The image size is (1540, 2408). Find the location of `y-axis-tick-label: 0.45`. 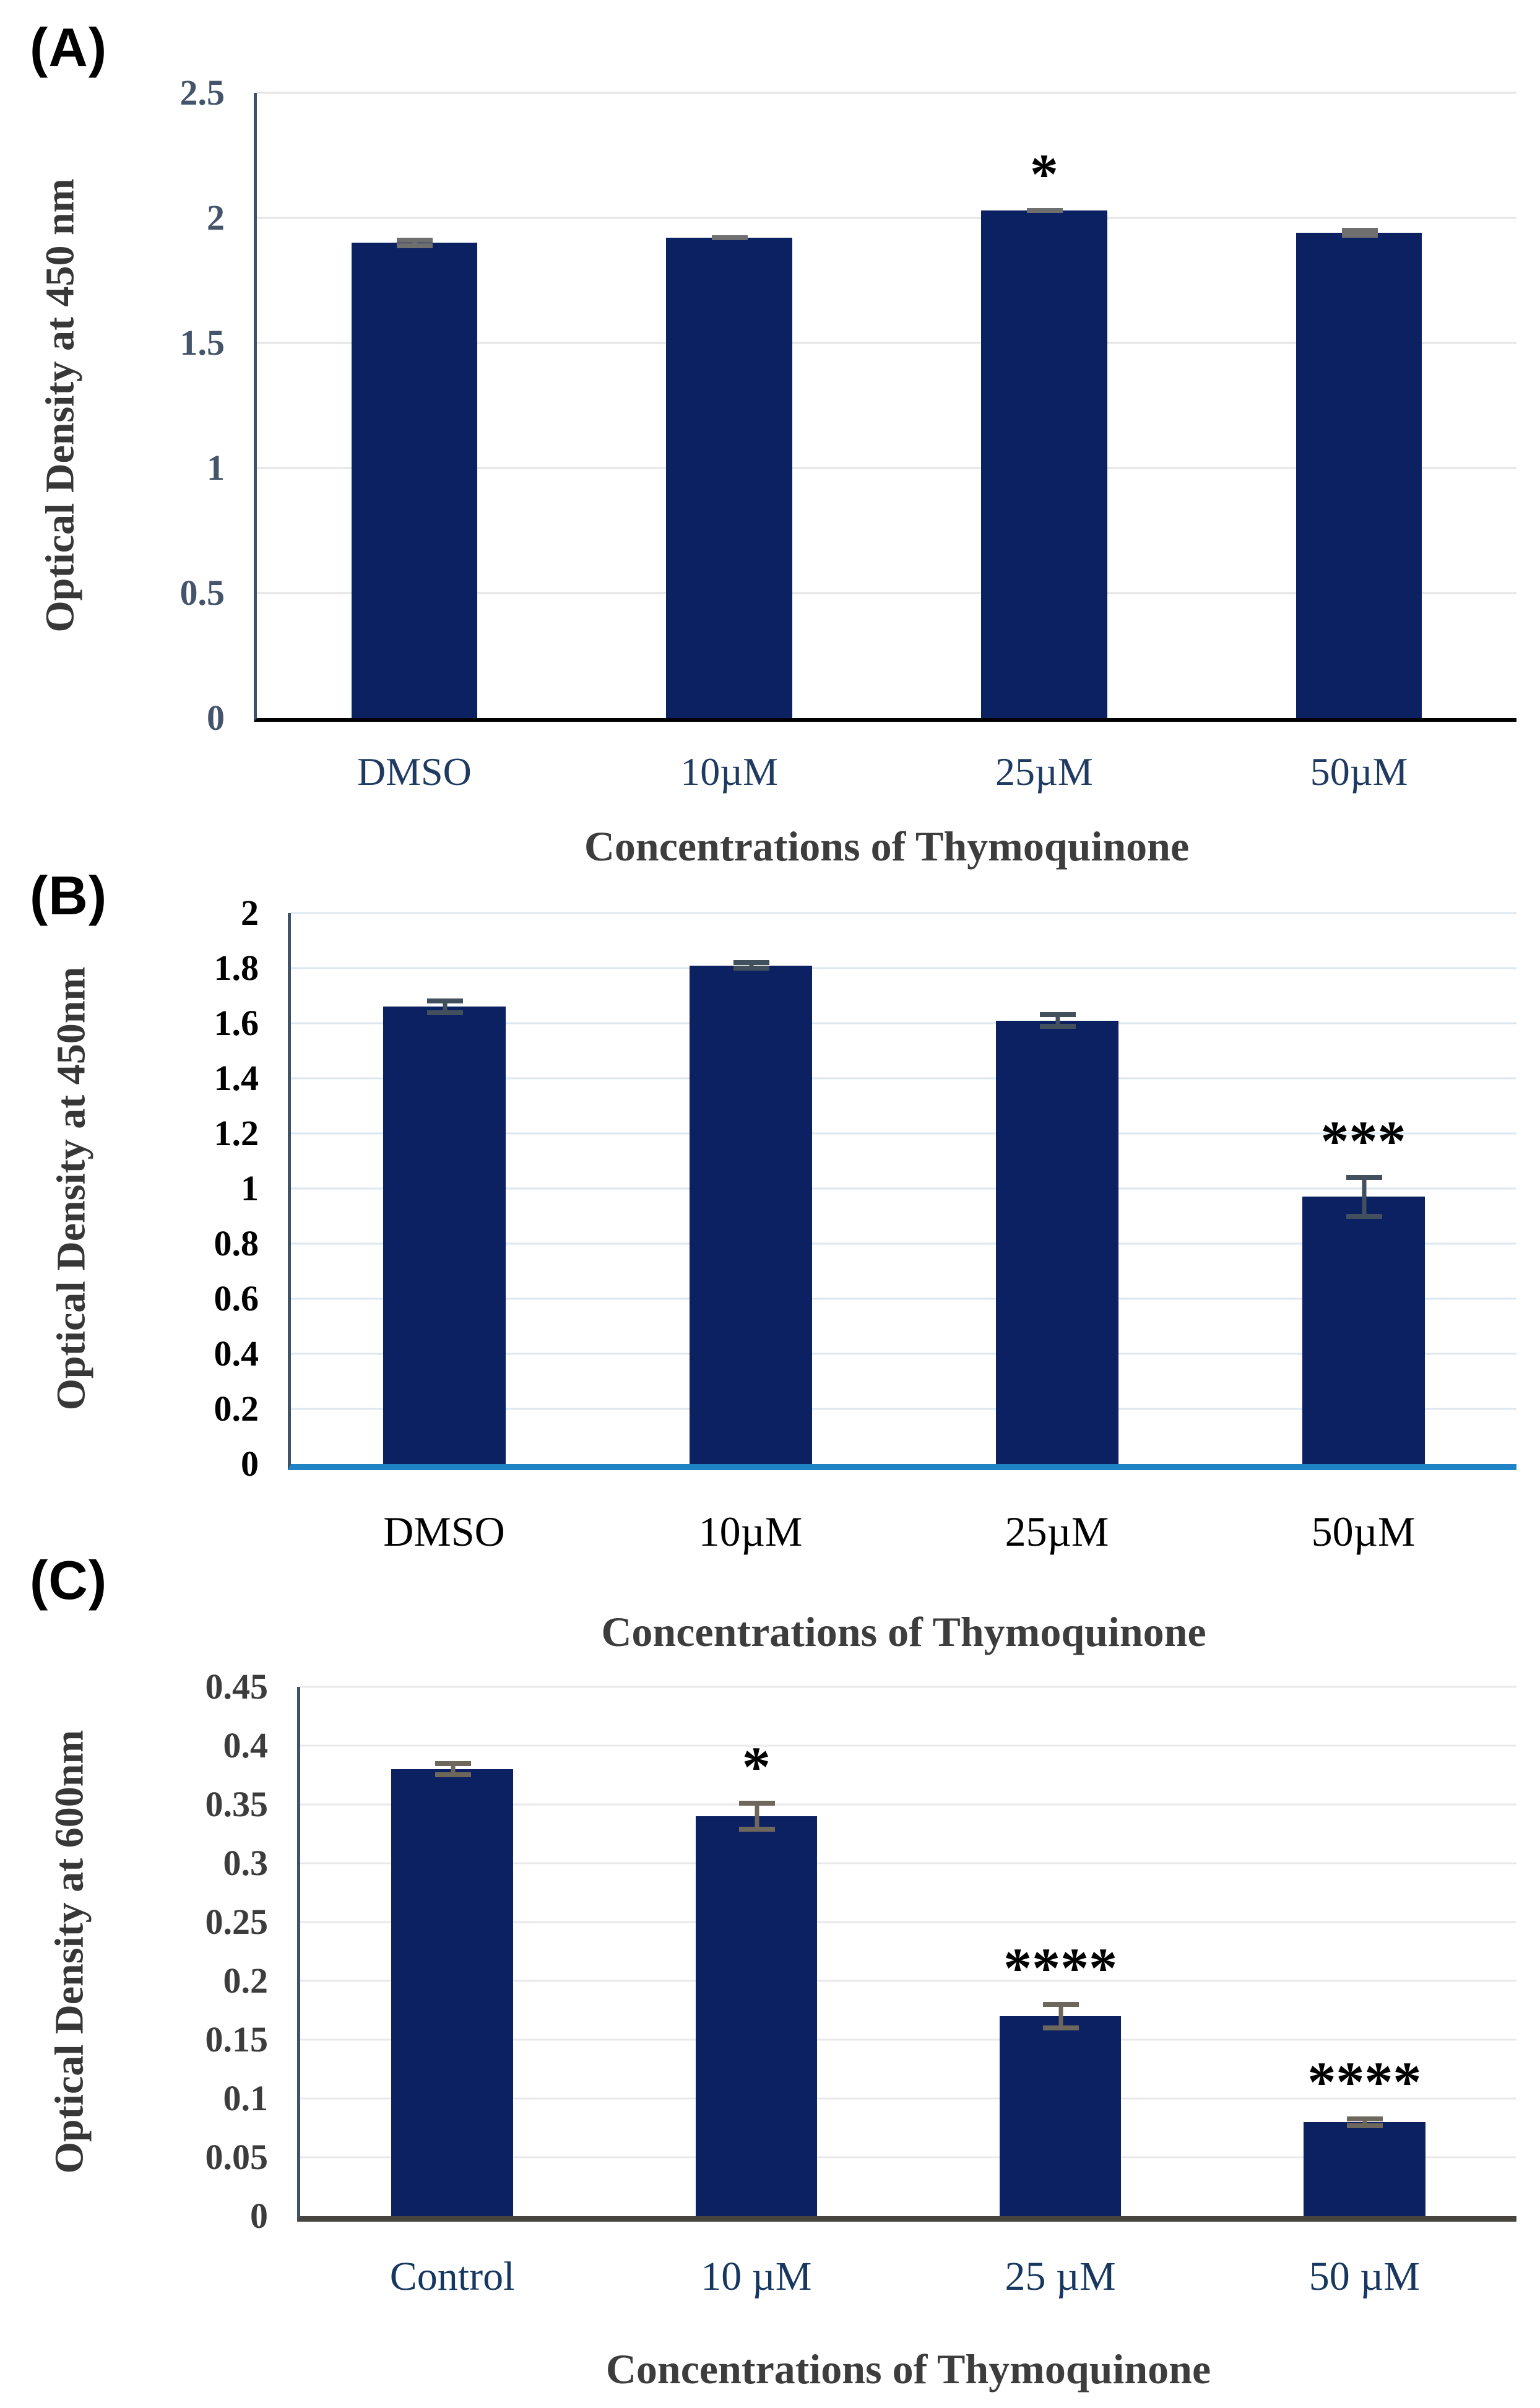

y-axis-tick-label: 0.45 is located at coordinates (237, 1686).